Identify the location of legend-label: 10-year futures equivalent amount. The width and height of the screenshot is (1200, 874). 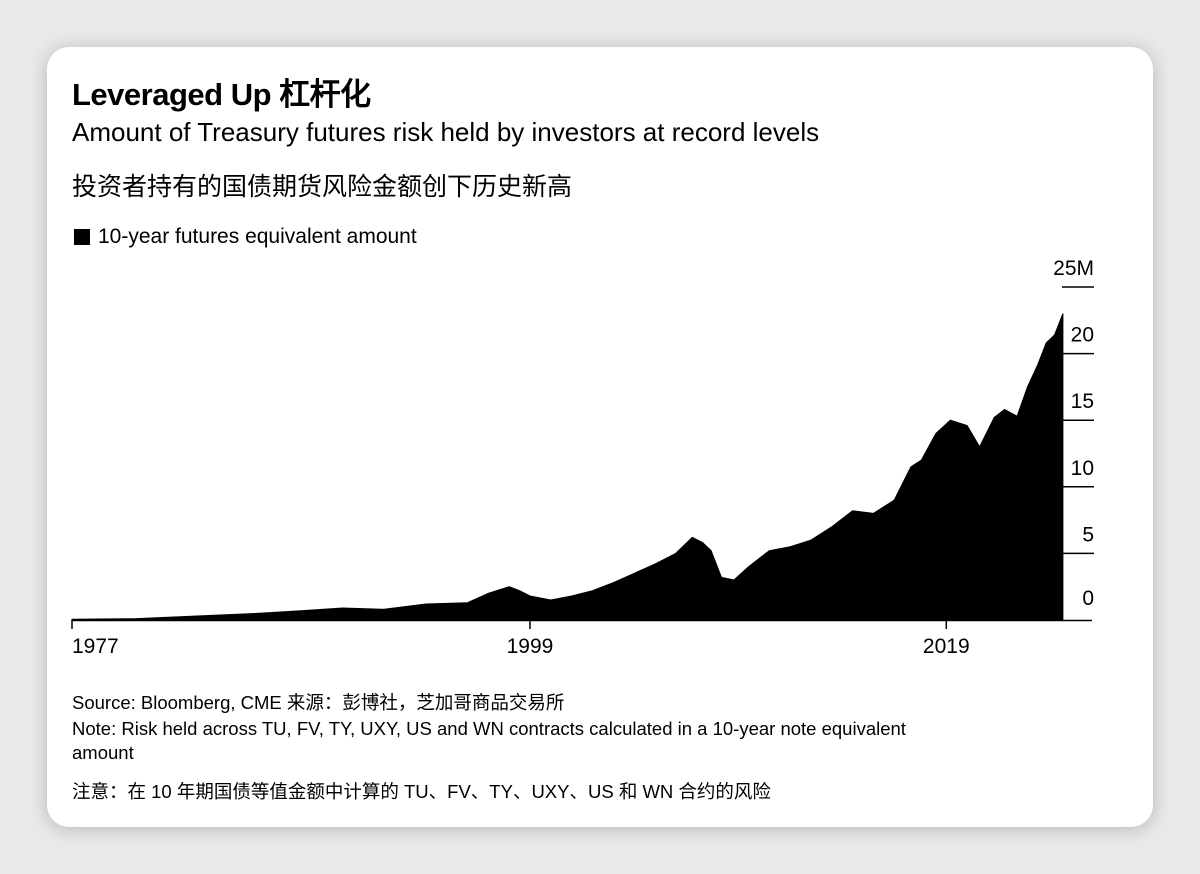
(257, 236).